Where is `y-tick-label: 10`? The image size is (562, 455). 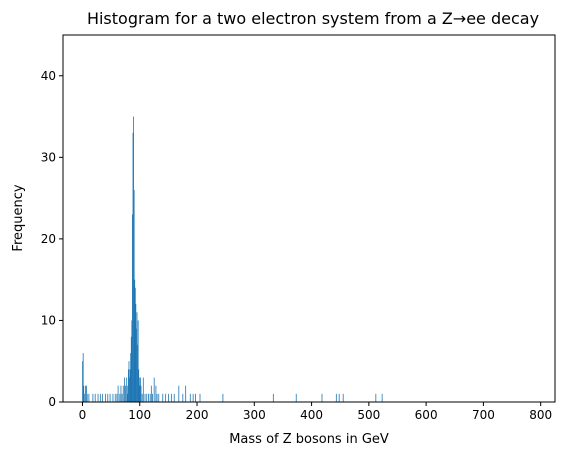 y-tick-label: 10 is located at coordinates (48, 320).